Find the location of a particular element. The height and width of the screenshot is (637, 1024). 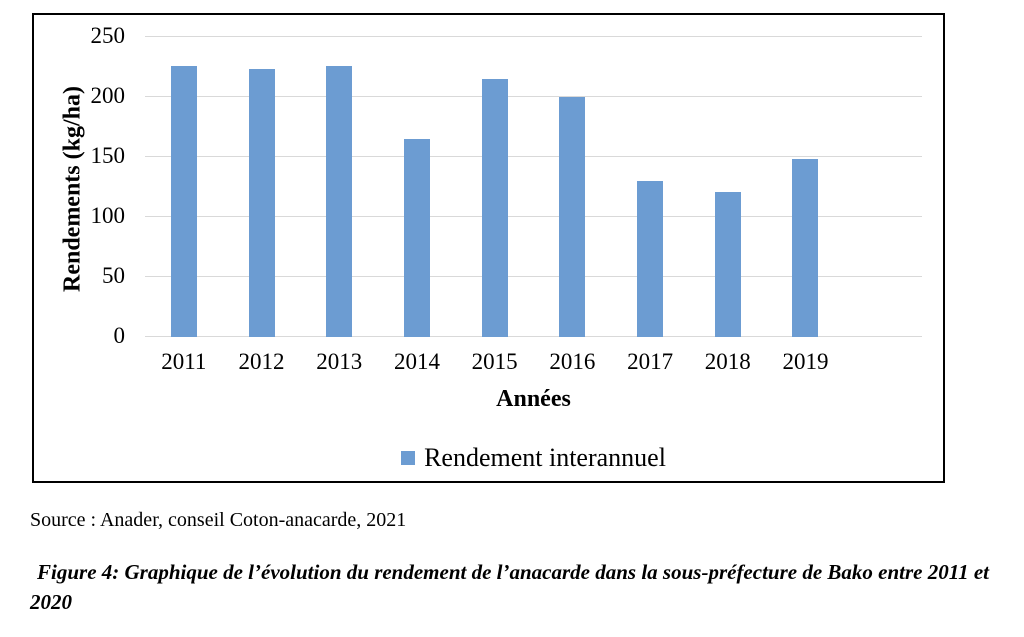

y-axis-tick-labels: 0 50 100 150 200 250 is located at coordinates (80, 185).